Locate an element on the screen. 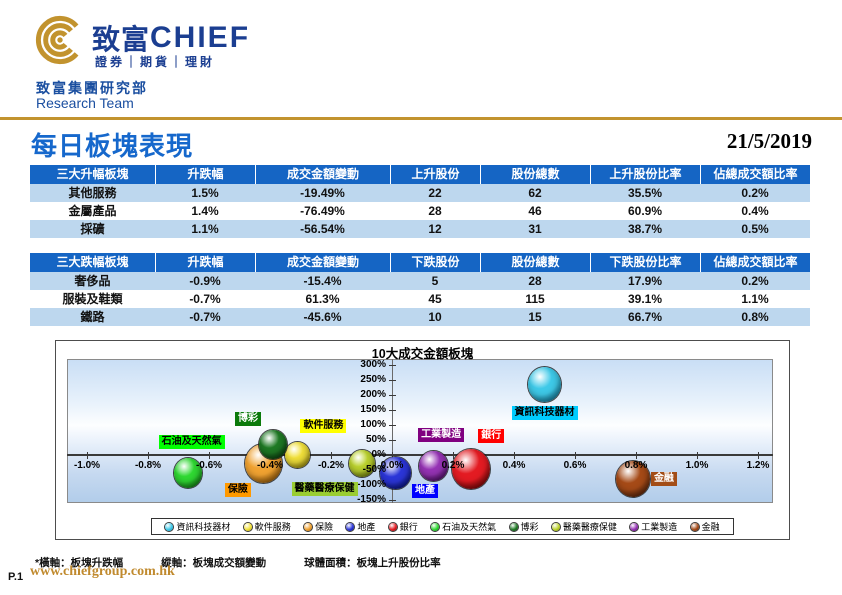 The width and height of the screenshot is (842, 595). header-cell: 升跌幅 is located at coordinates (205, 262).